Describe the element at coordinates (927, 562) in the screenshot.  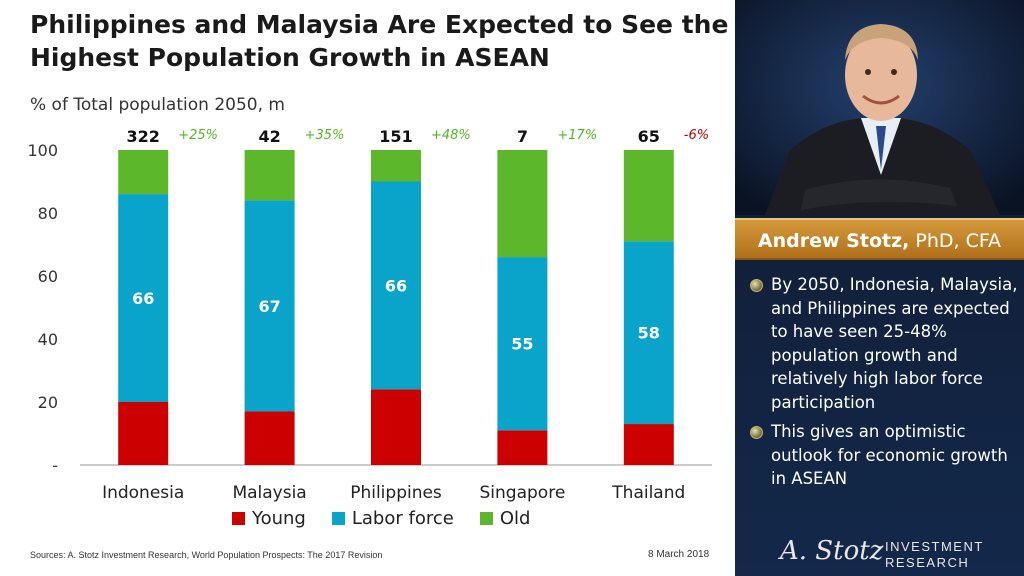
I see `brand-line-2: RESEARCH` at that location.